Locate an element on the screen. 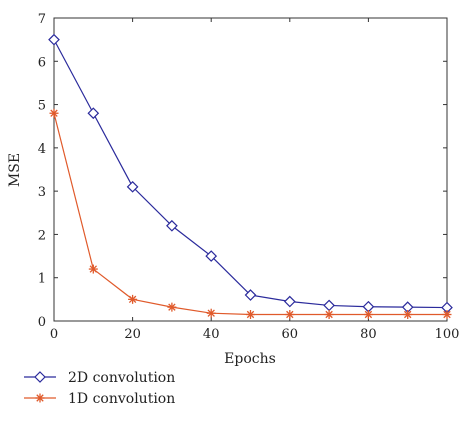 The image size is (474, 440). legend-item-1d-marker is located at coordinates (40, 398).